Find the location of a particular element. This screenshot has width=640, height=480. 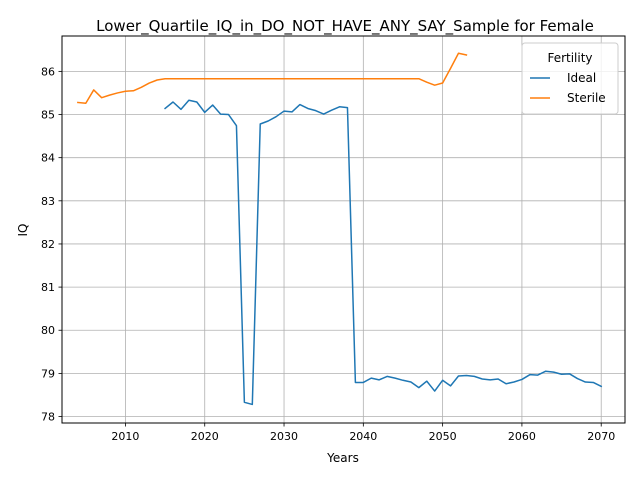

y-tick-label: 79 is located at coordinates (48, 373).